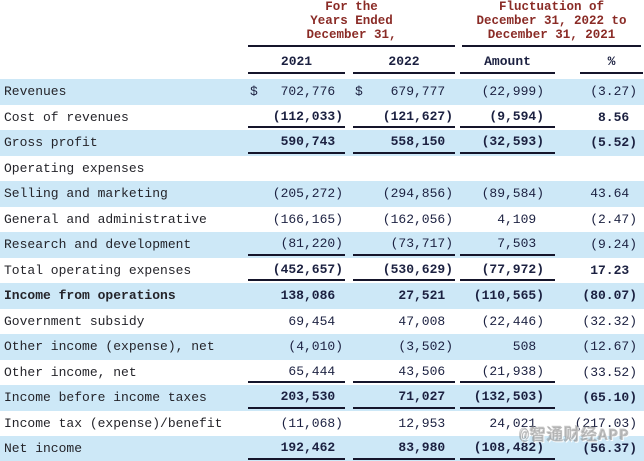 The image size is (644, 461). Describe the element at coordinates (296, 118) in the screenshot. I see `value-v2021: (112,033)` at that location.